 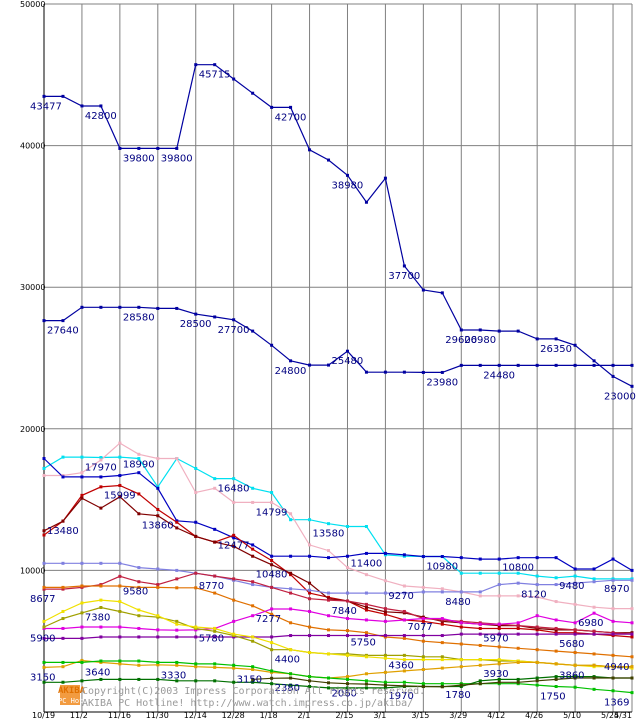 I want to click on data-label: 23980, so click(x=442, y=382).